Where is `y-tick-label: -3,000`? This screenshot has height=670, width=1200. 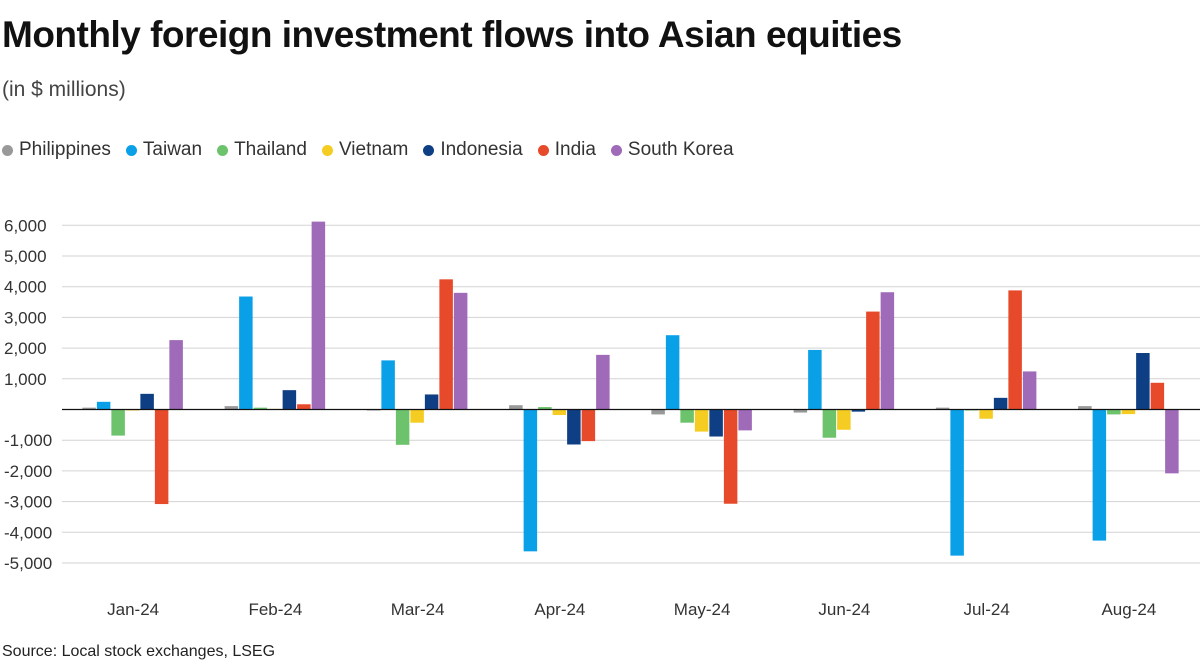
y-tick-label: -3,000 is located at coordinates (28, 502).